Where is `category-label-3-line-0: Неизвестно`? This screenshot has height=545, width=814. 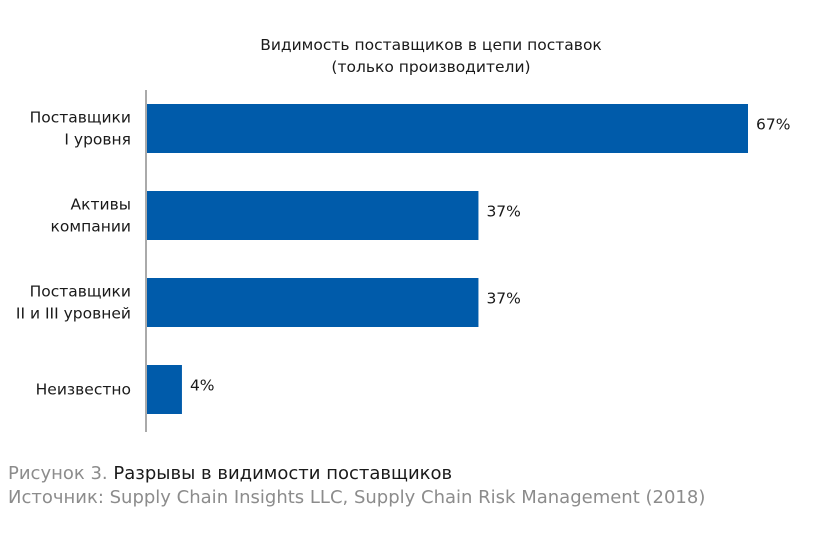 category-label-3-line-0: Неизвестно is located at coordinates (83, 390).